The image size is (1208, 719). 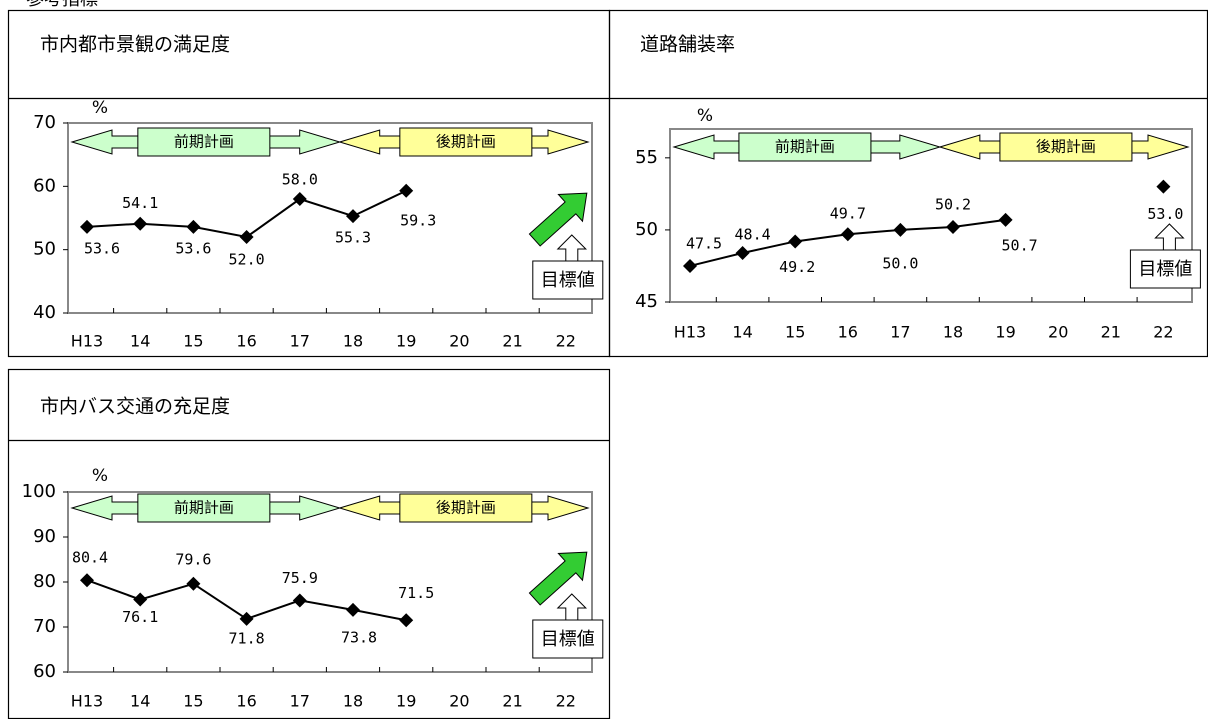 I want to click on value-label: 75.9, so click(x=300, y=578).